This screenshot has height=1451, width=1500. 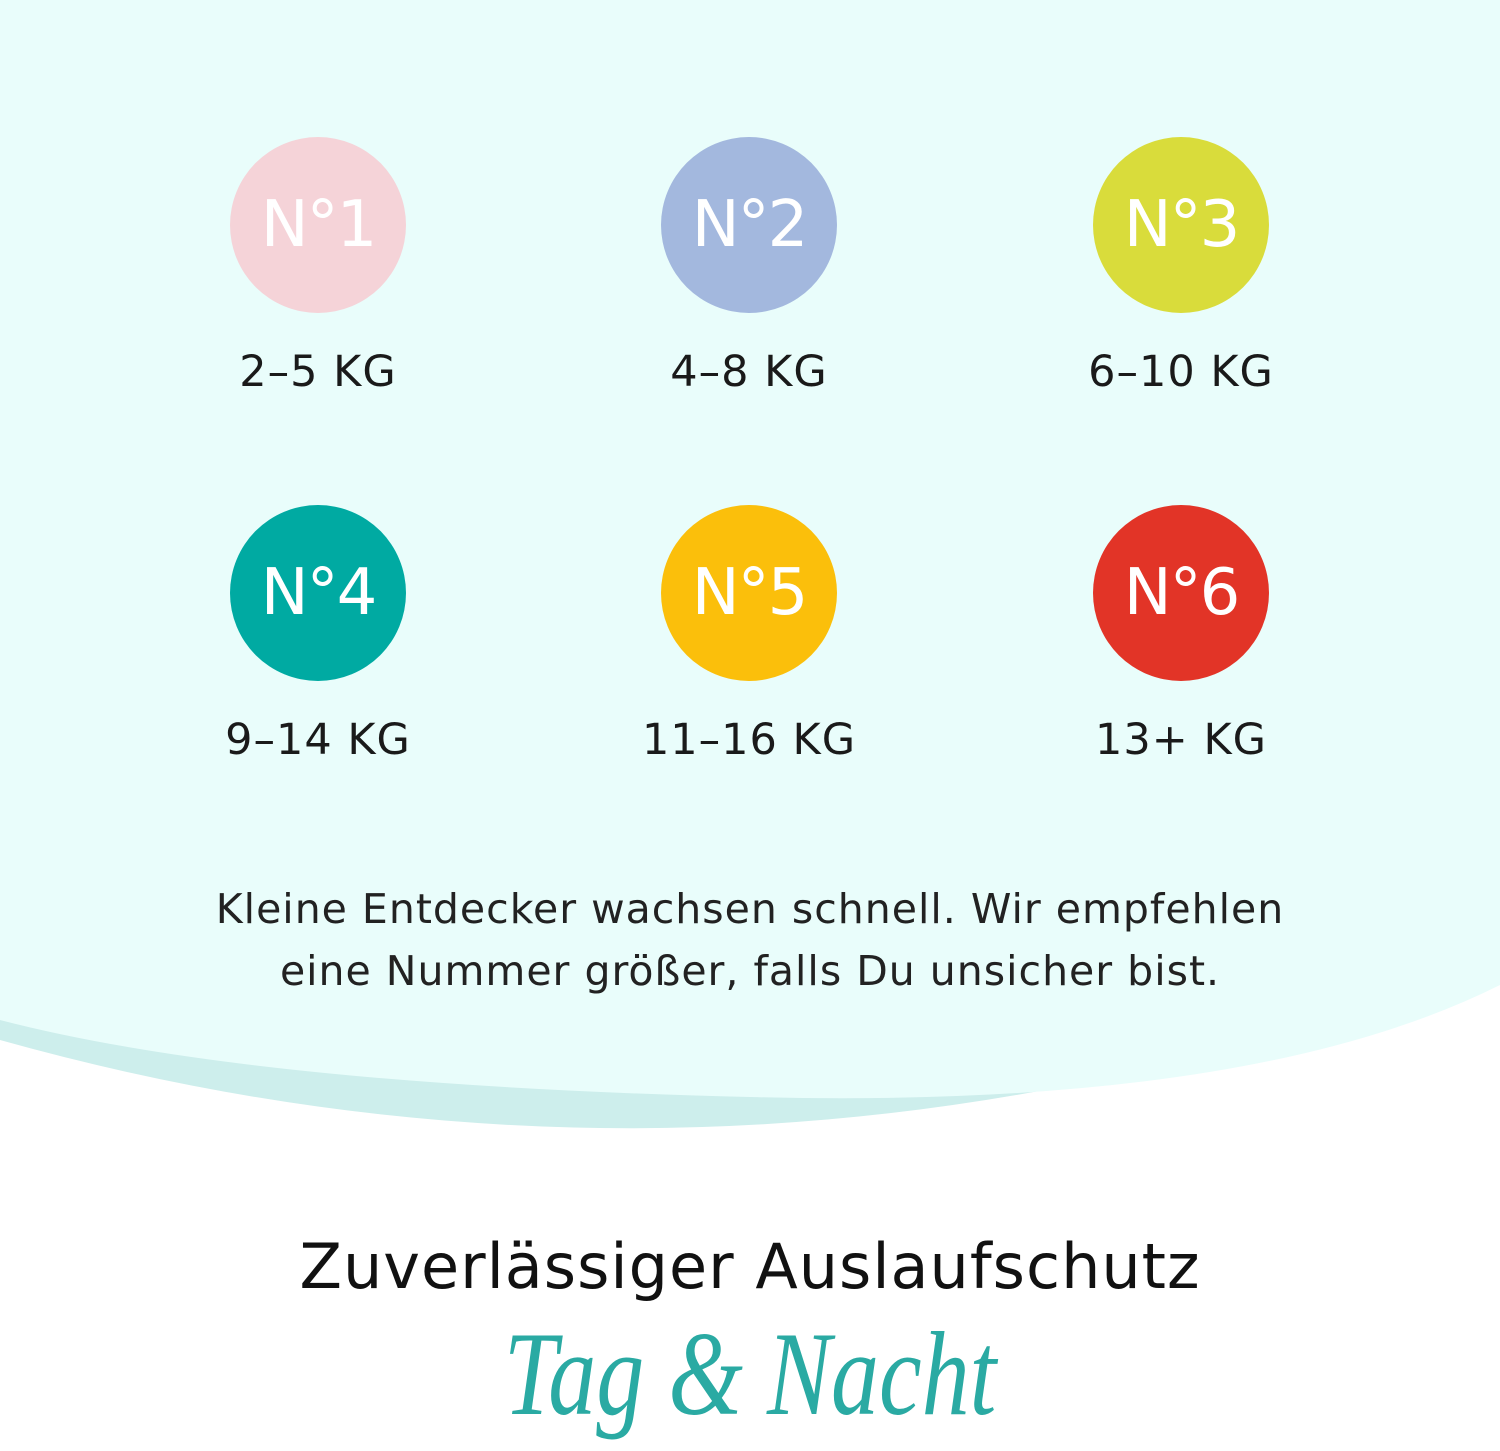 I want to click on size-number-badge: N°3, so click(x=1181, y=225).